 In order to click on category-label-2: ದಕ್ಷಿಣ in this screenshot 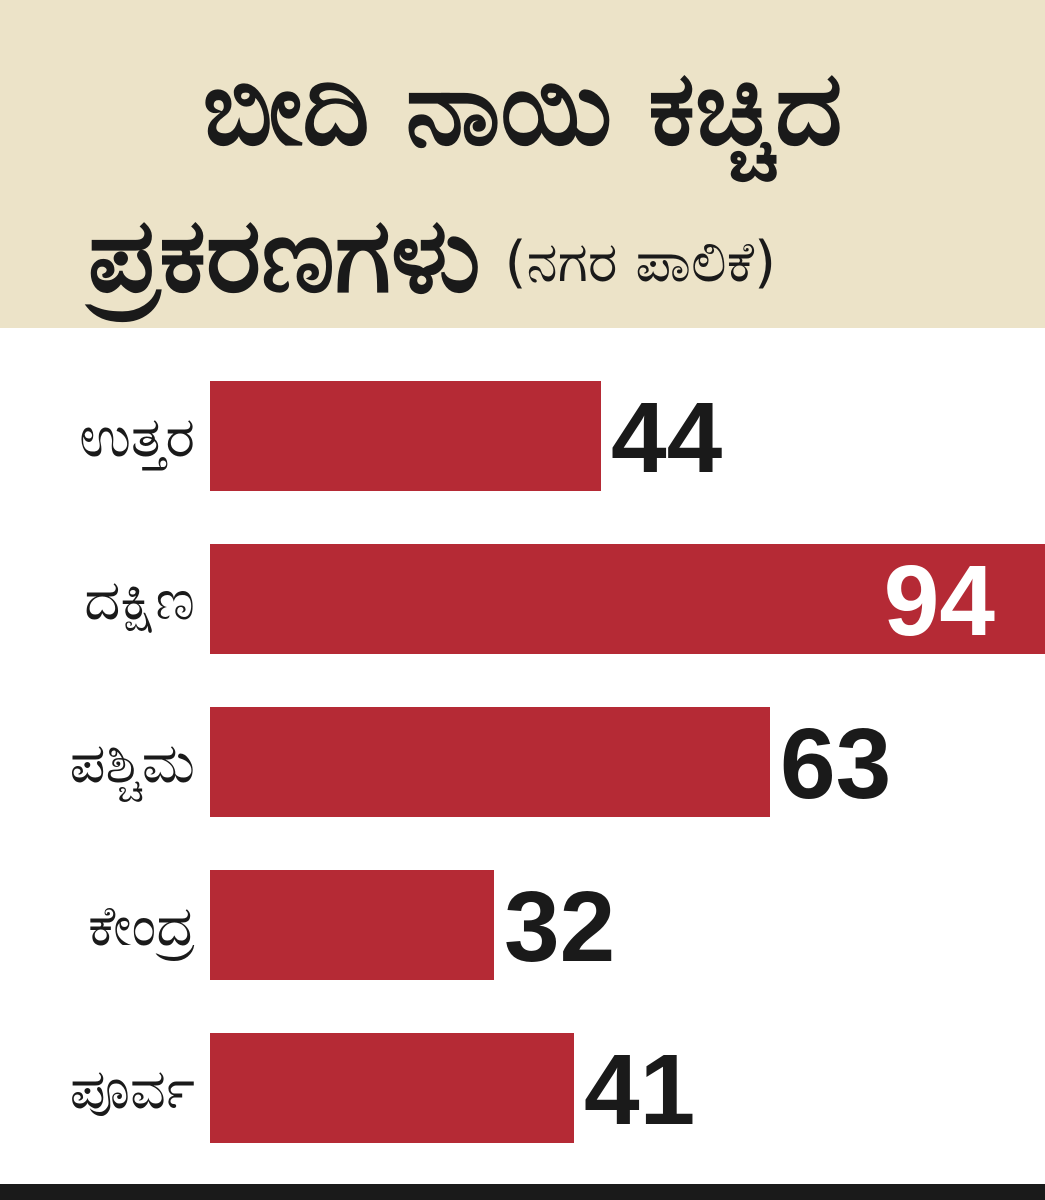, I will do `click(139, 600)`.